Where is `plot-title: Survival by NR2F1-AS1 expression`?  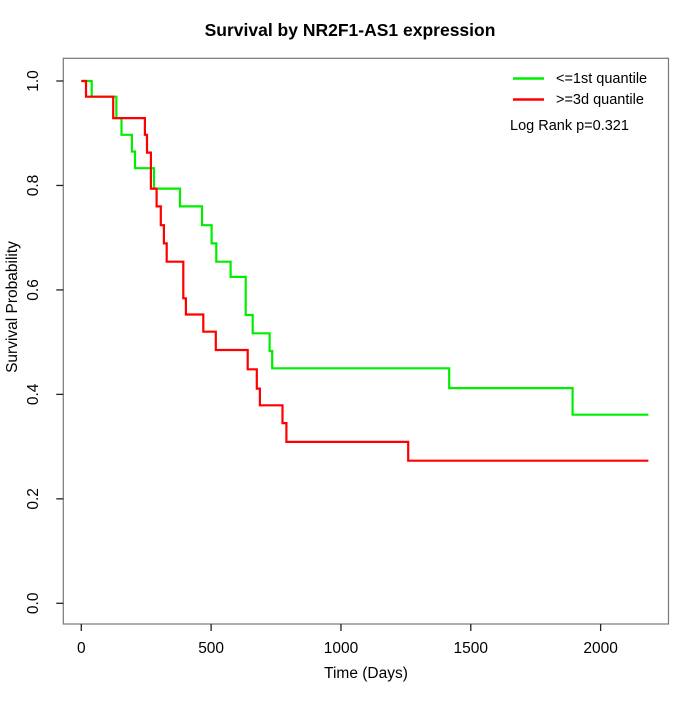 plot-title: Survival by NR2F1-AS1 expression is located at coordinates (350, 30).